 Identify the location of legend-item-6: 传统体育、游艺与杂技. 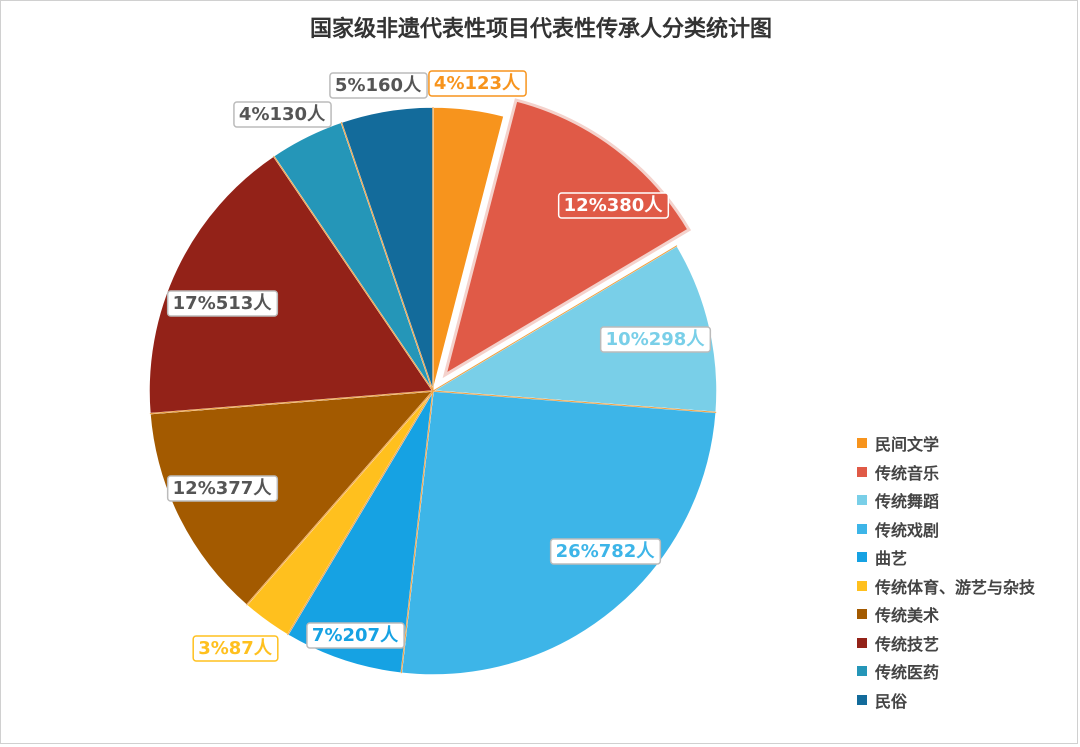
(967, 586).